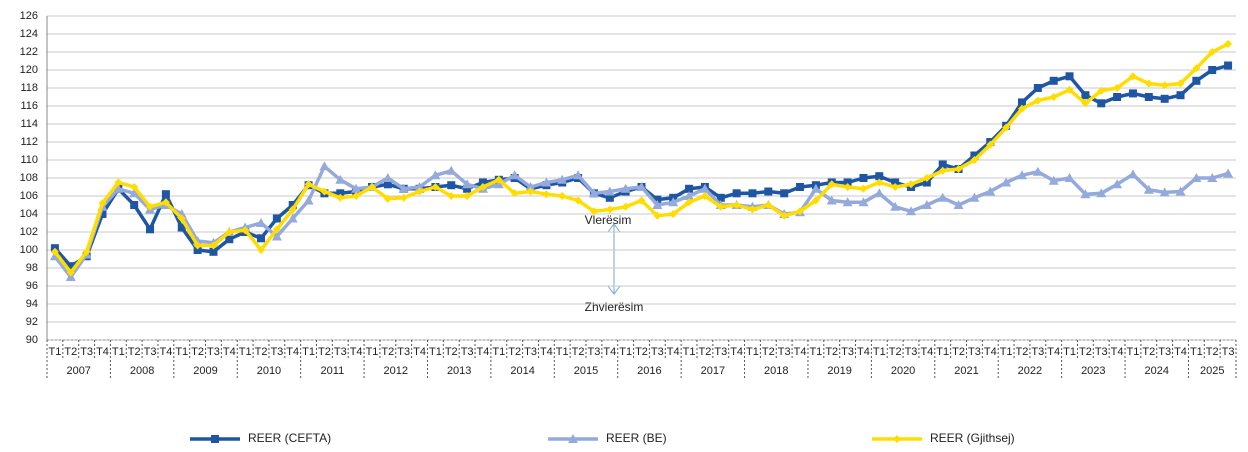 The width and height of the screenshot is (1248, 452). I want to click on y-tick-label: 112, so click(29, 142).